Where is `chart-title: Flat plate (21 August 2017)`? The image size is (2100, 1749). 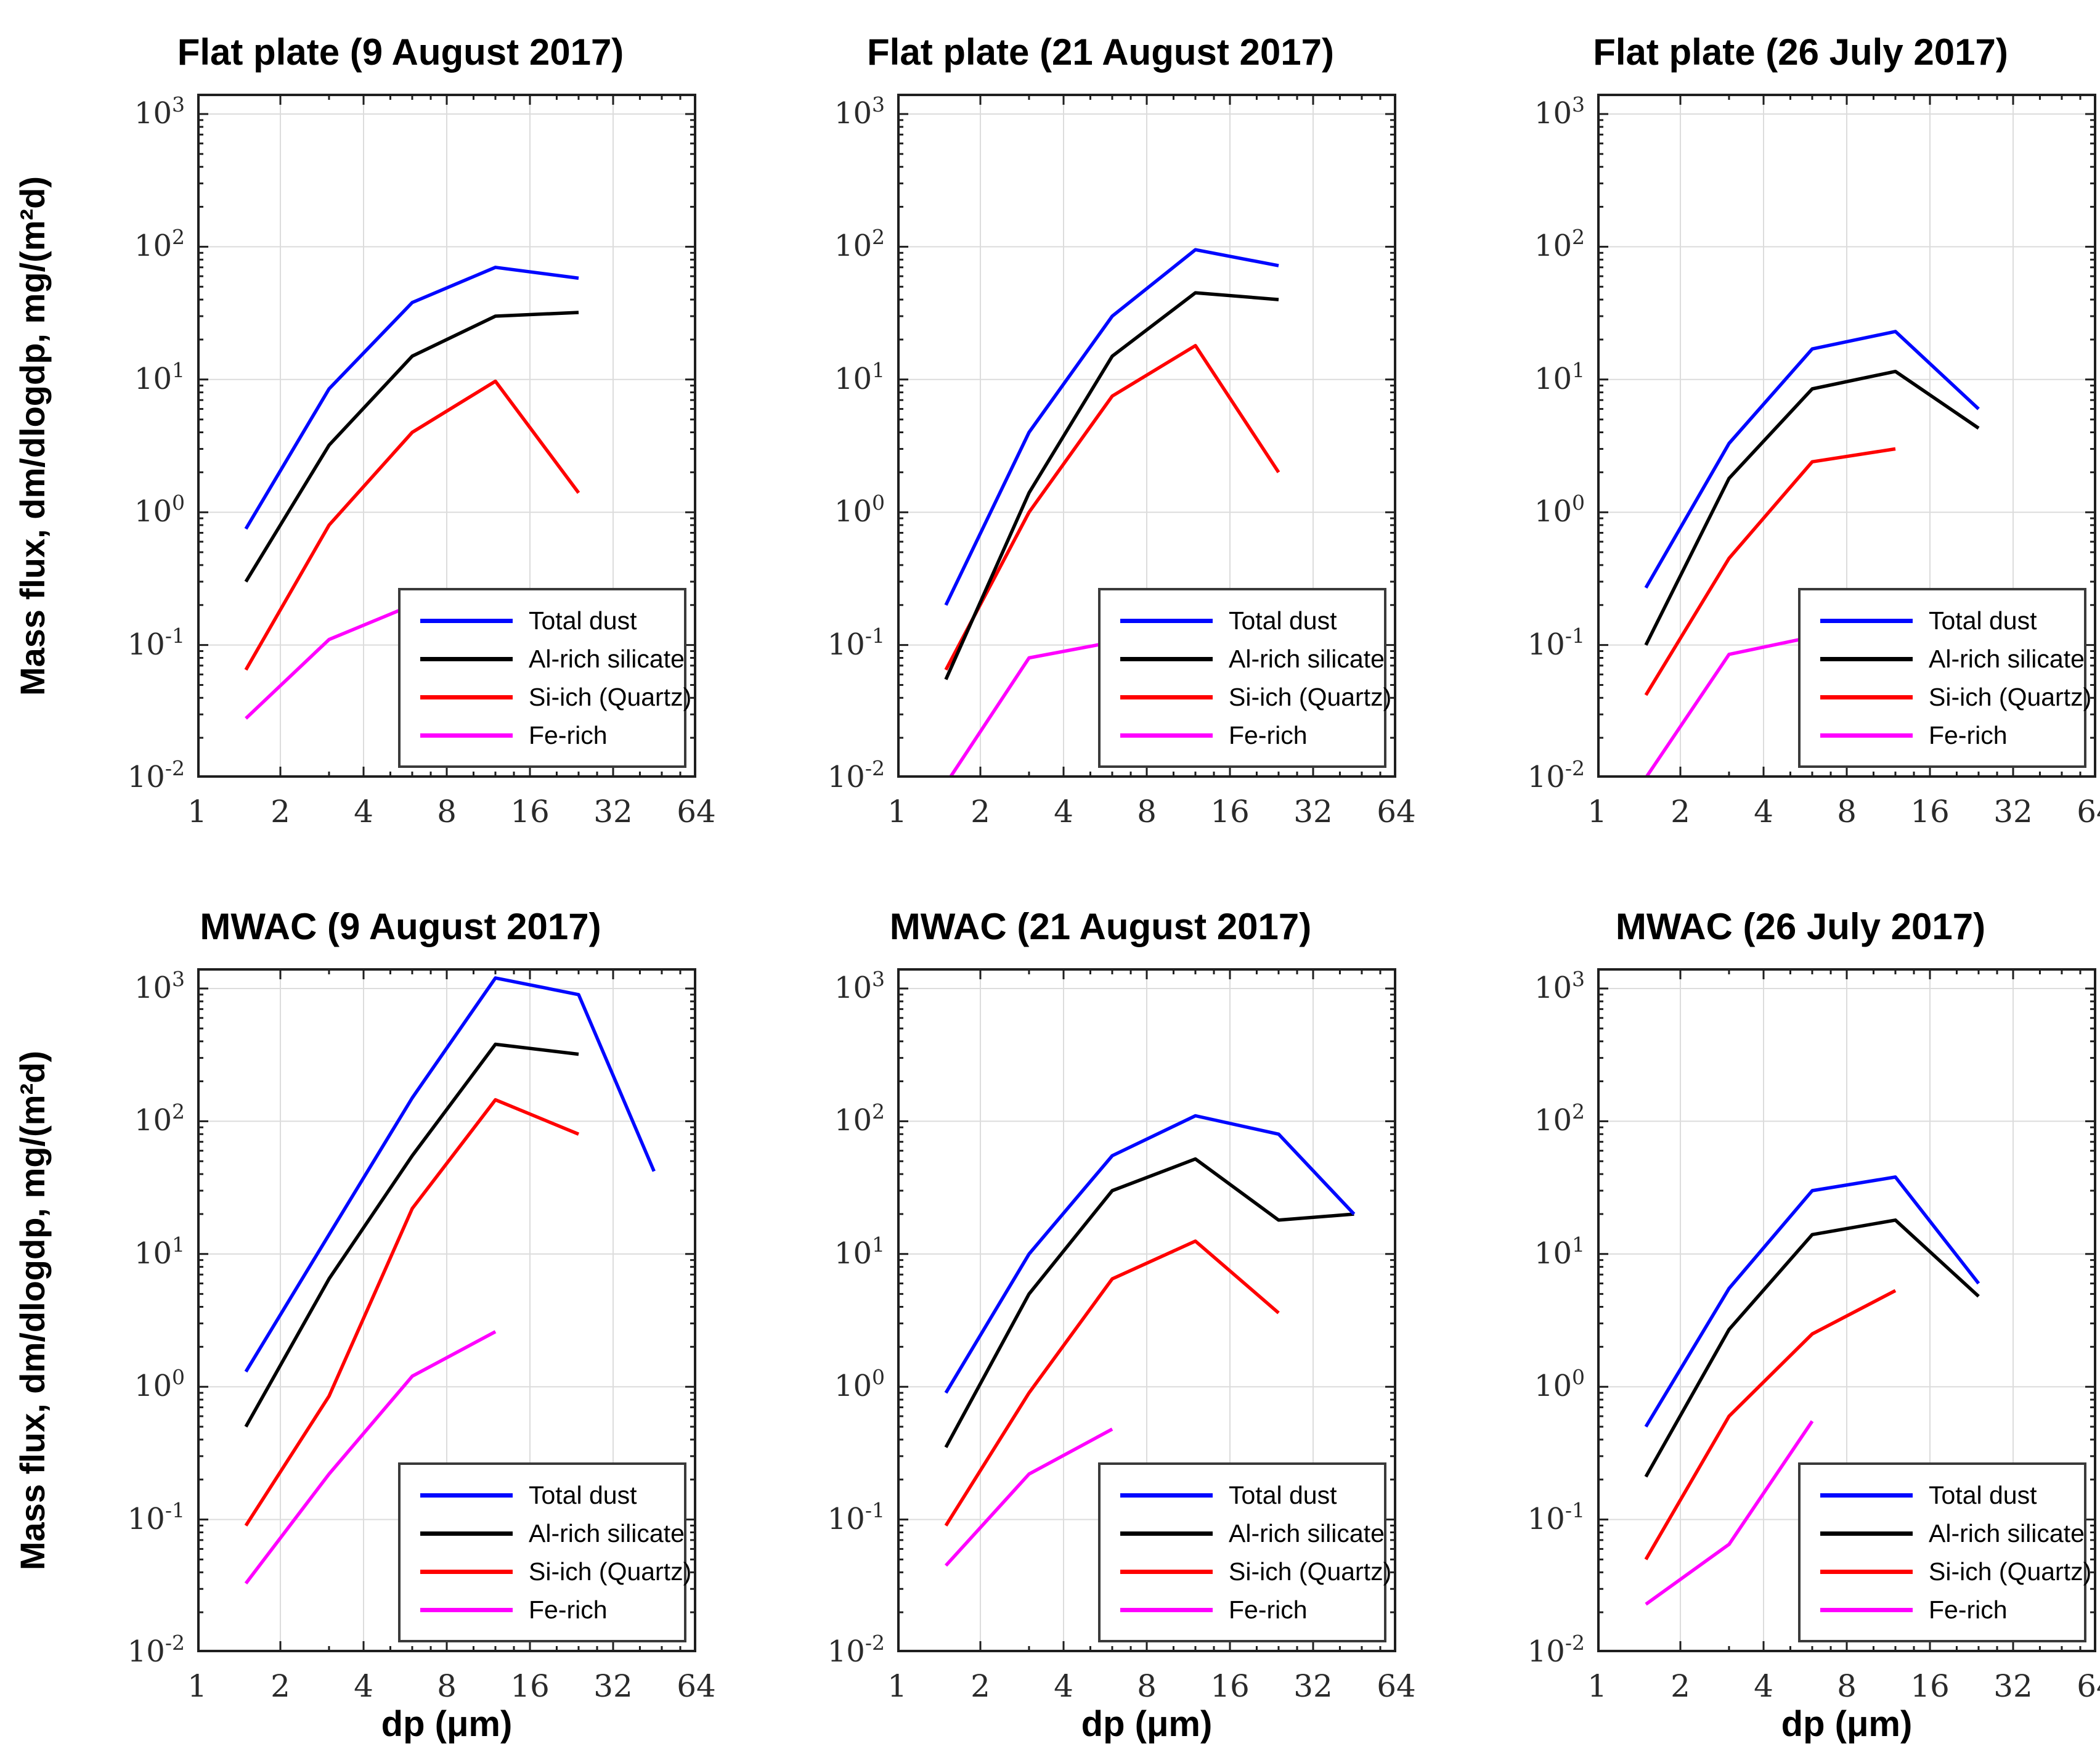
chart-title: Flat plate (21 August 2017) is located at coordinates (1100, 52).